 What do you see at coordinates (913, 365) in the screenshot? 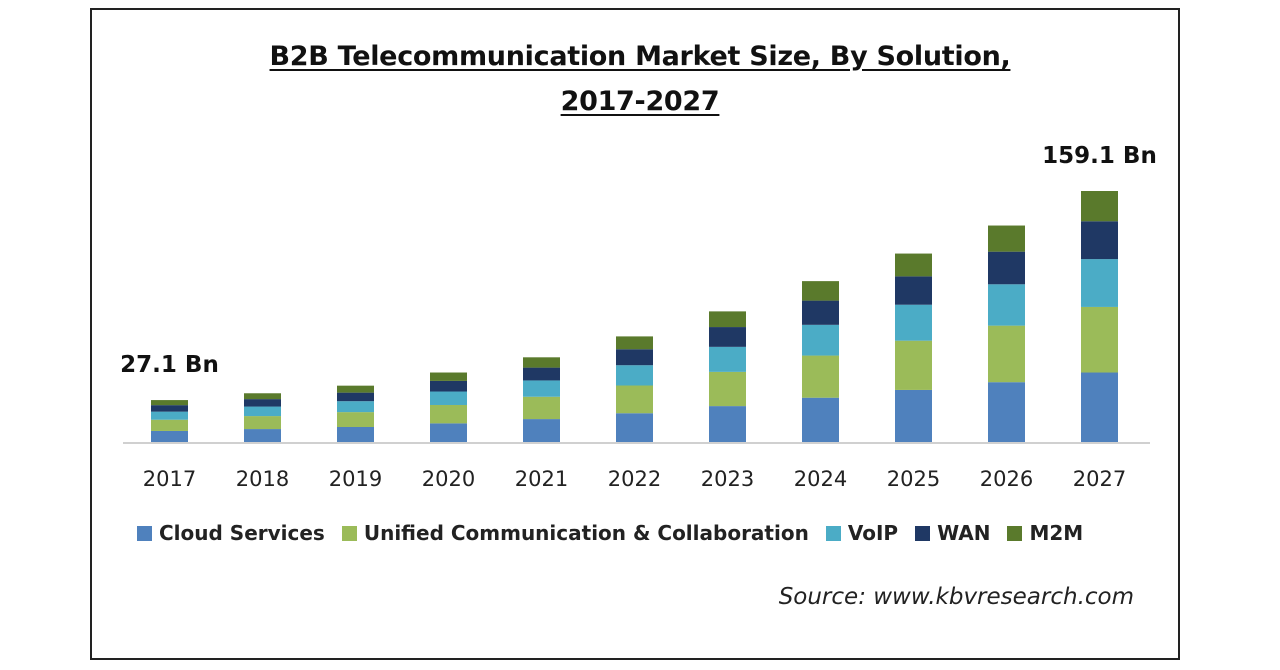
I see `bar-segment-2025-unified-communication-collaboration` at bounding box center [913, 365].